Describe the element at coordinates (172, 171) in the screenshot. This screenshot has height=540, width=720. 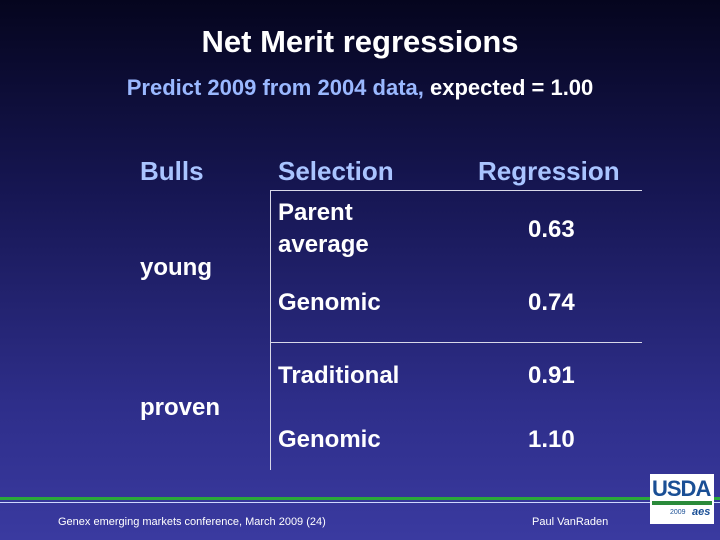
I see `column-header: Bulls` at that location.